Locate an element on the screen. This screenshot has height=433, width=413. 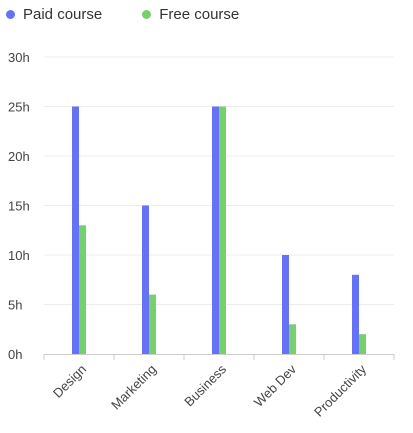
legend-item-paid-course: Paid course is located at coordinates (54, 14).